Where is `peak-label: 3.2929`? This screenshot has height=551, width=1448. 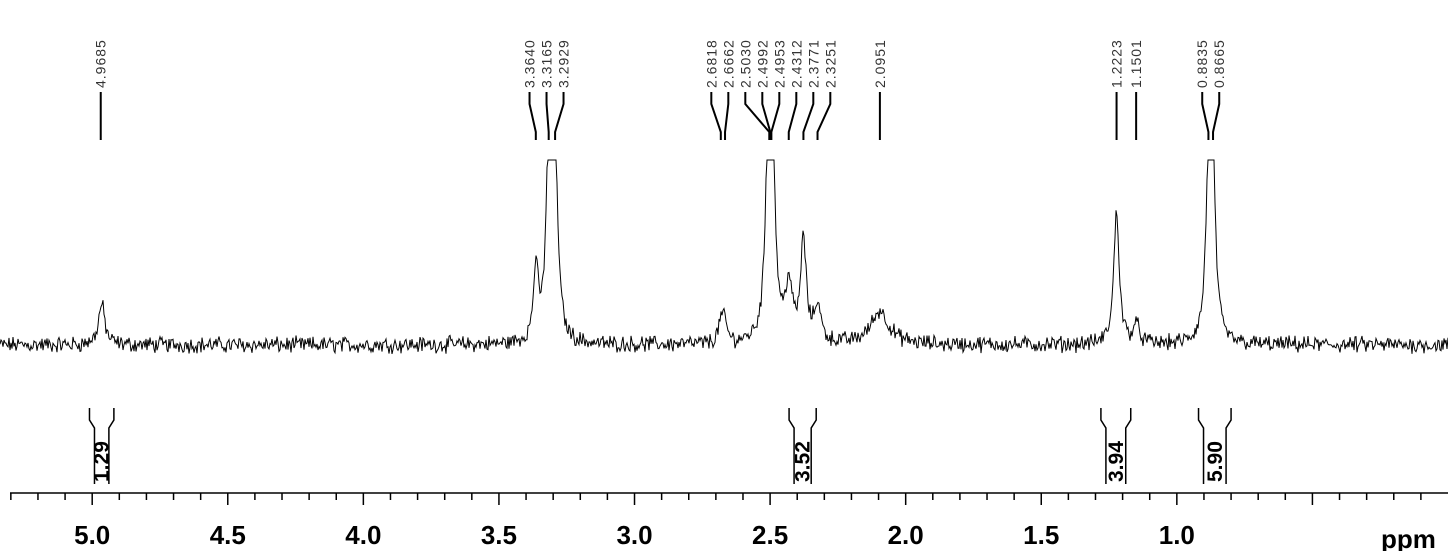
peak-label: 3.2929 is located at coordinates (564, 63).